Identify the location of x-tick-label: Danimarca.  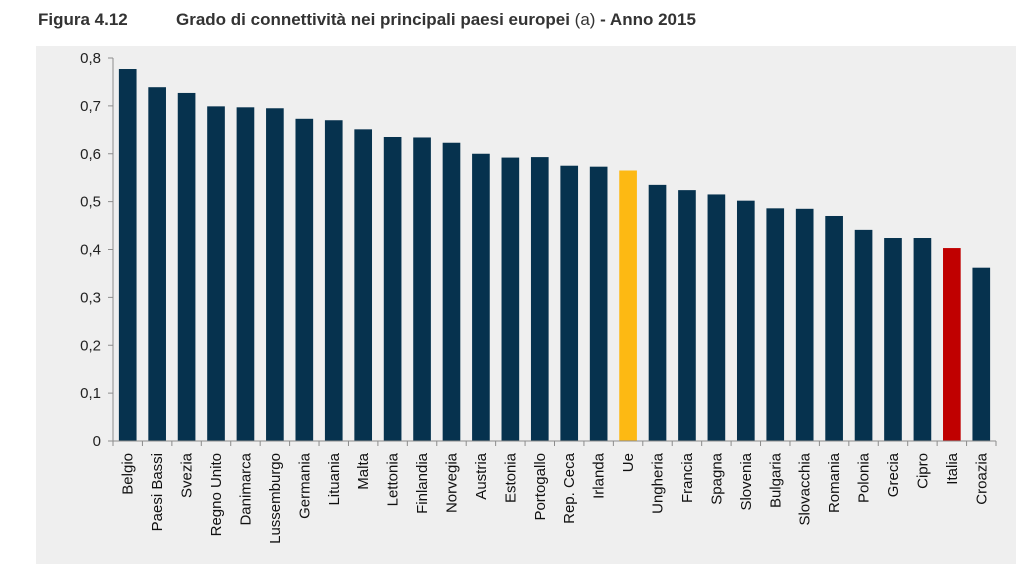
(245, 488).